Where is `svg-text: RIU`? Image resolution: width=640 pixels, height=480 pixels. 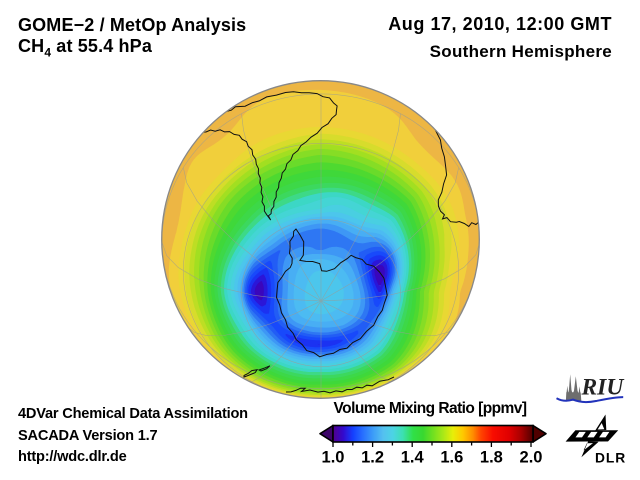 svg-text: RIU is located at coordinates (603, 387).